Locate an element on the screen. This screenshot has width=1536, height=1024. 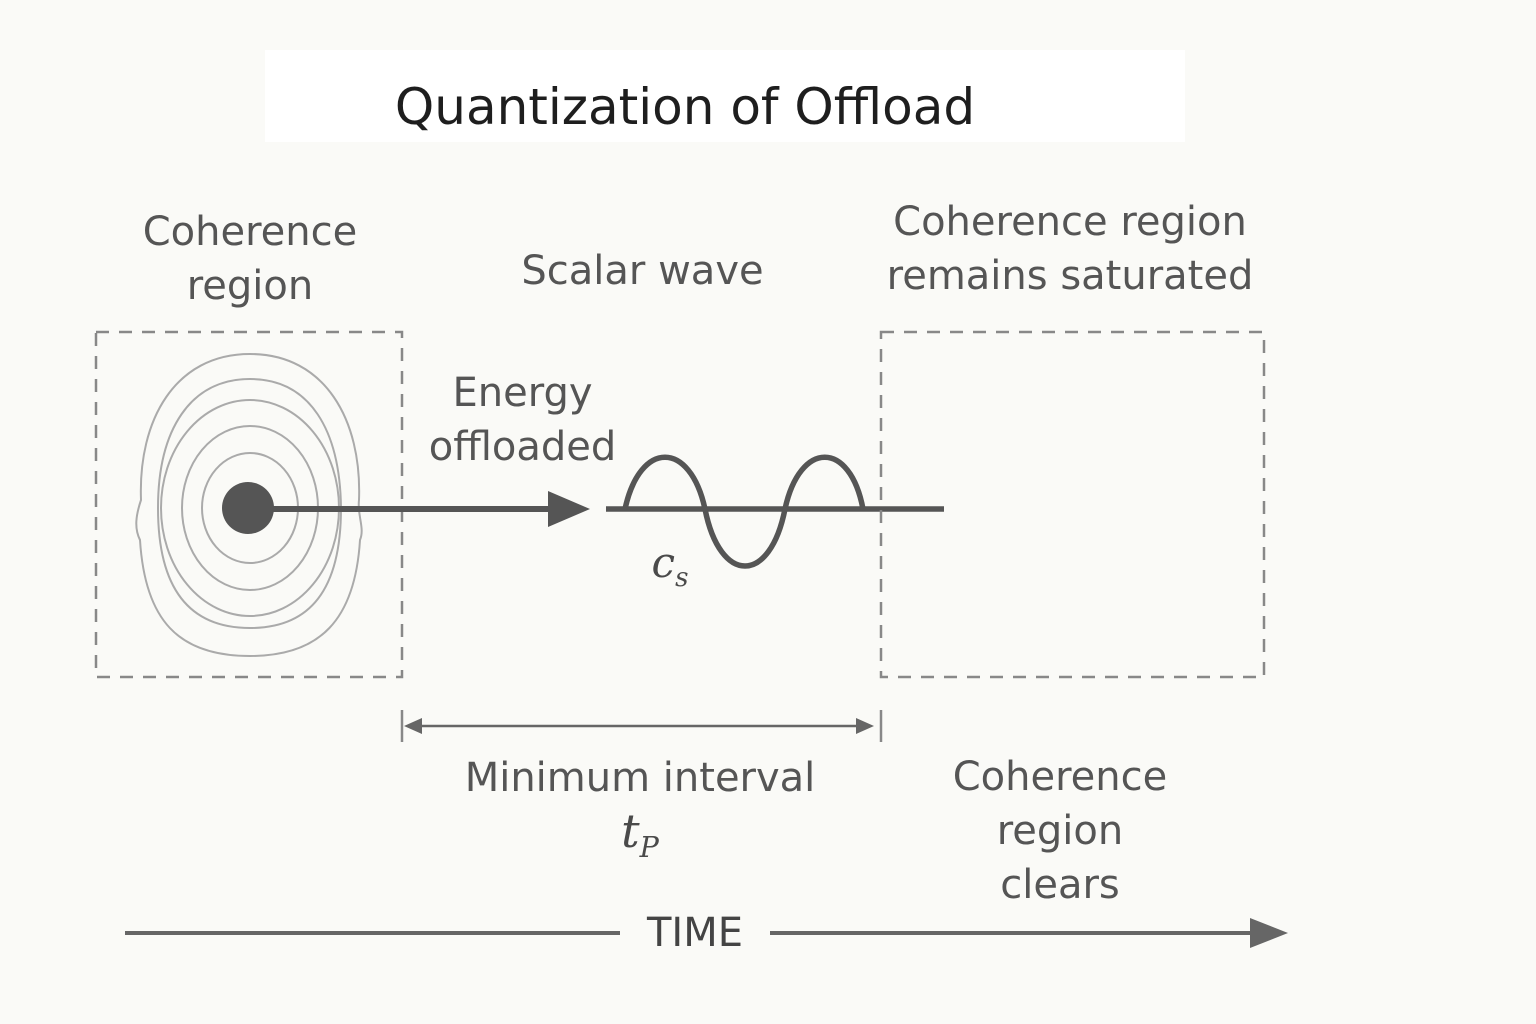
wave-speed-symbol: cs is located at coordinates (670, 570).